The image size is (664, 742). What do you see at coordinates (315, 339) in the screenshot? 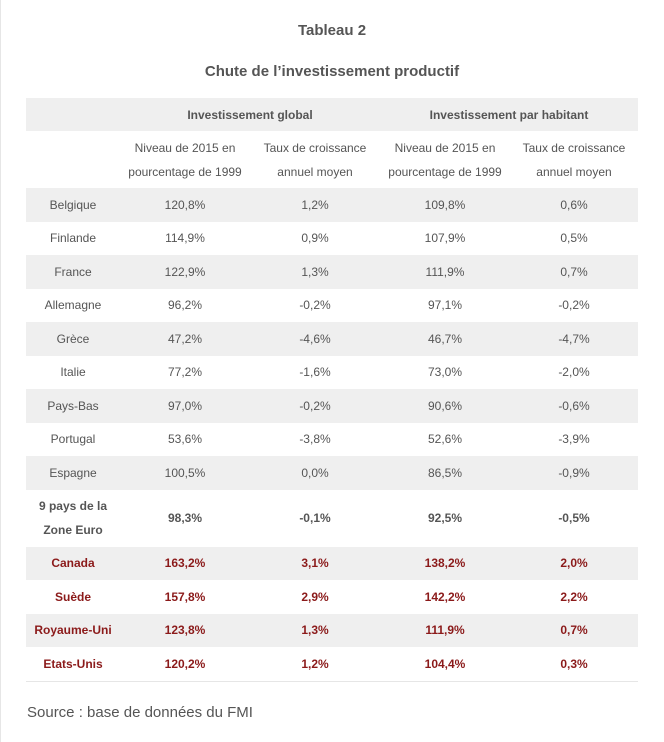
I see `global-growth-cell: -4,6%` at bounding box center [315, 339].